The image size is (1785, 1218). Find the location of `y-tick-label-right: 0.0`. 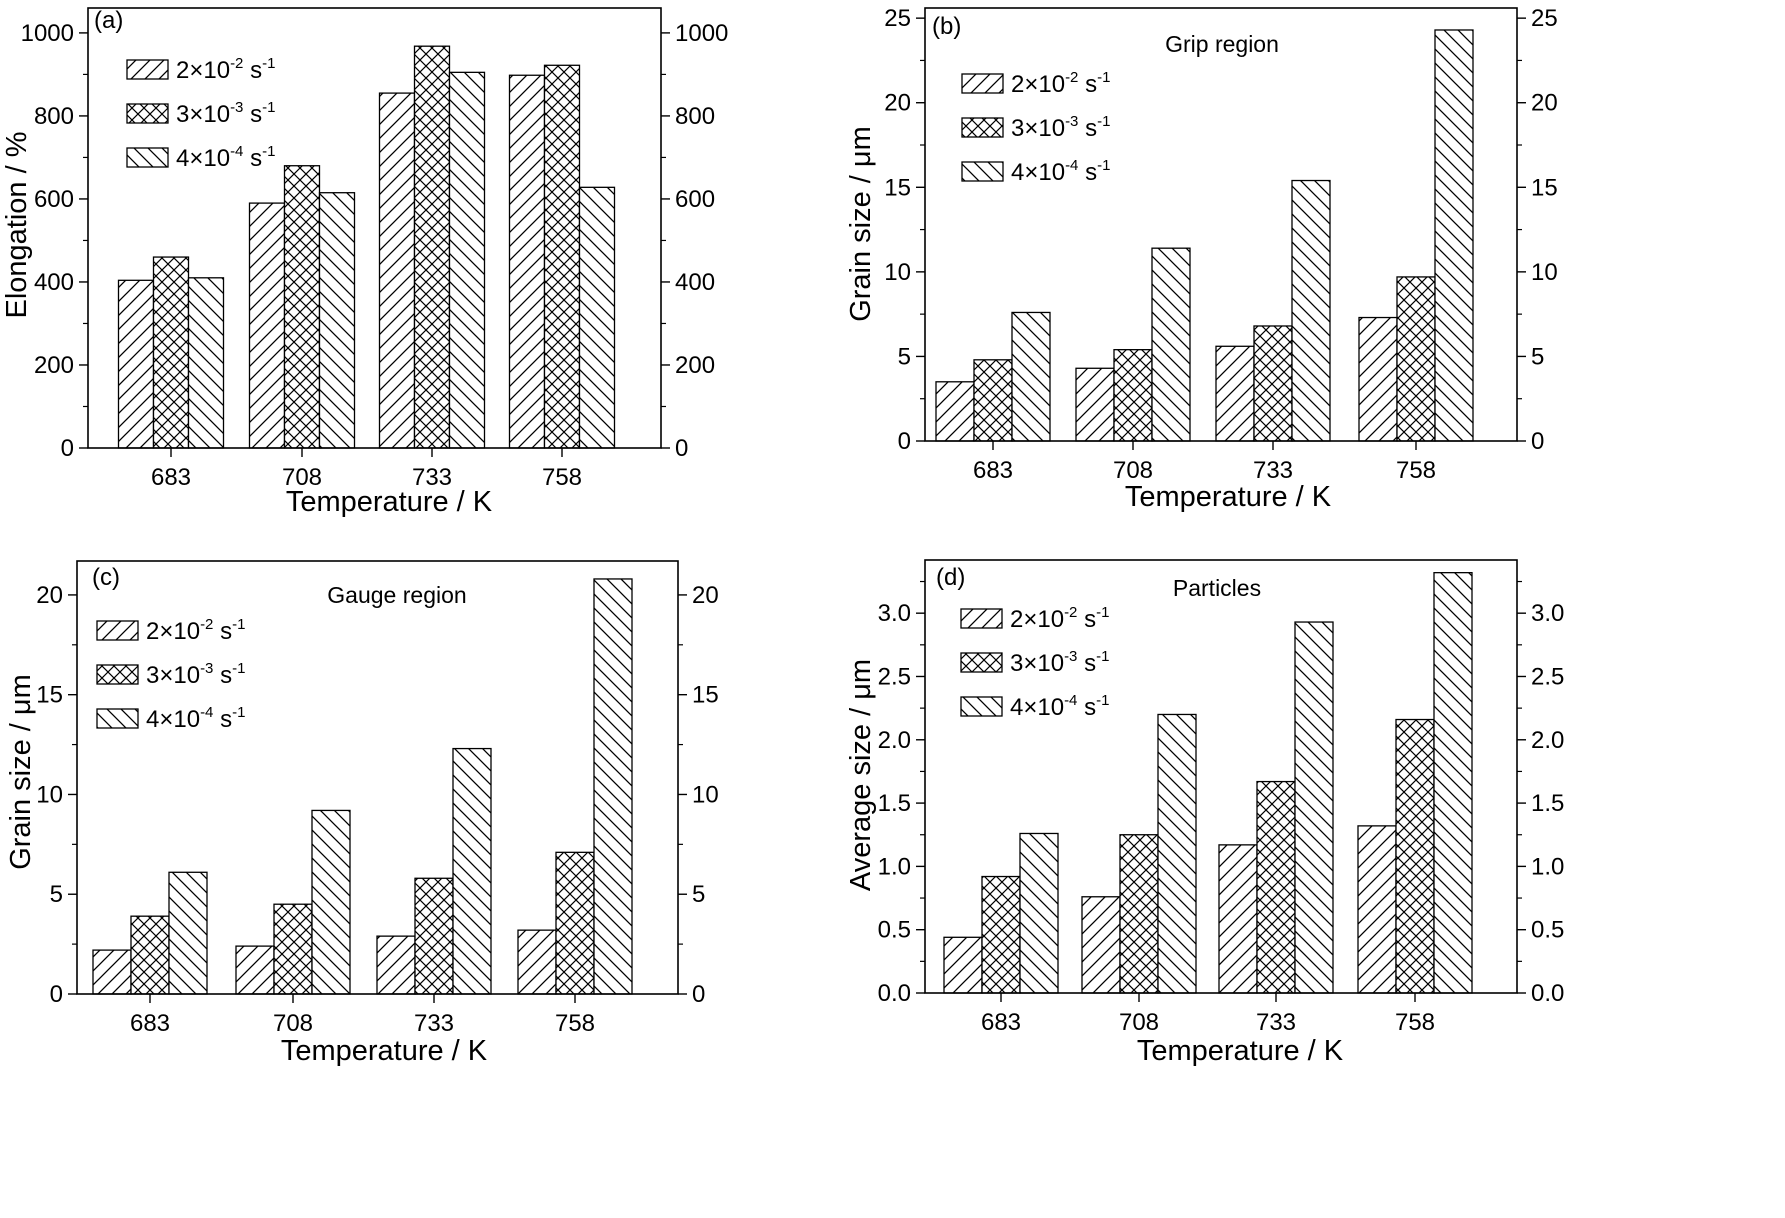

y-tick-label-right: 0.0 is located at coordinates (1547, 993).